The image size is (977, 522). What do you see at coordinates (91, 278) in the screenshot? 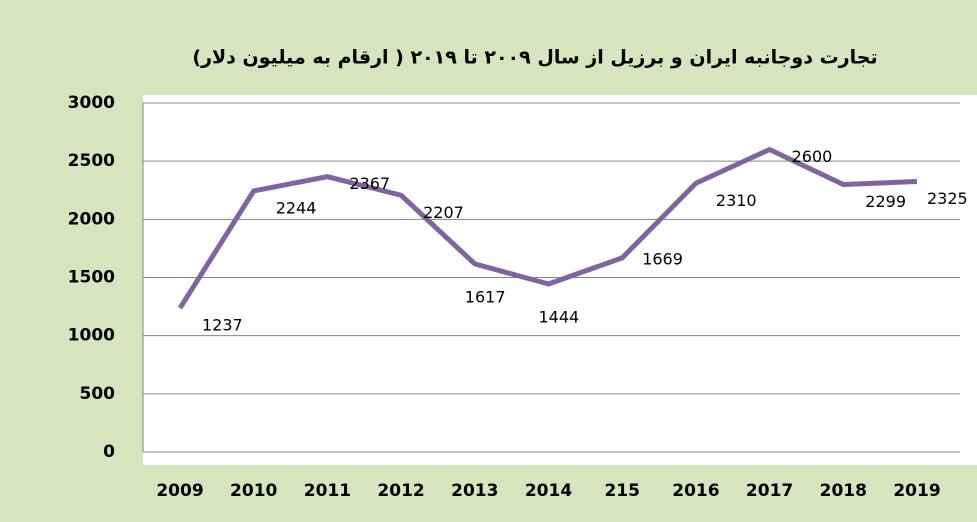
I see `y-tick-label: 1500` at bounding box center [91, 278].